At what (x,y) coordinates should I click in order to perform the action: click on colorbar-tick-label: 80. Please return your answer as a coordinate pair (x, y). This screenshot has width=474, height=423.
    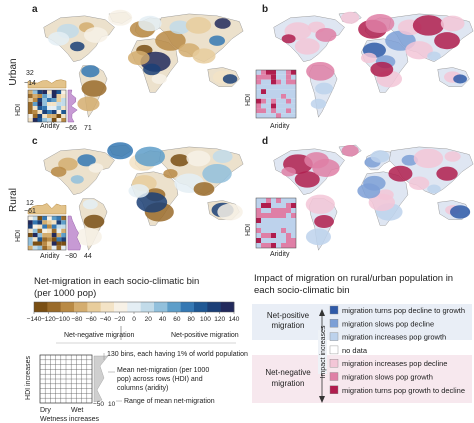
    Looking at the image, I should click on (192, 319).